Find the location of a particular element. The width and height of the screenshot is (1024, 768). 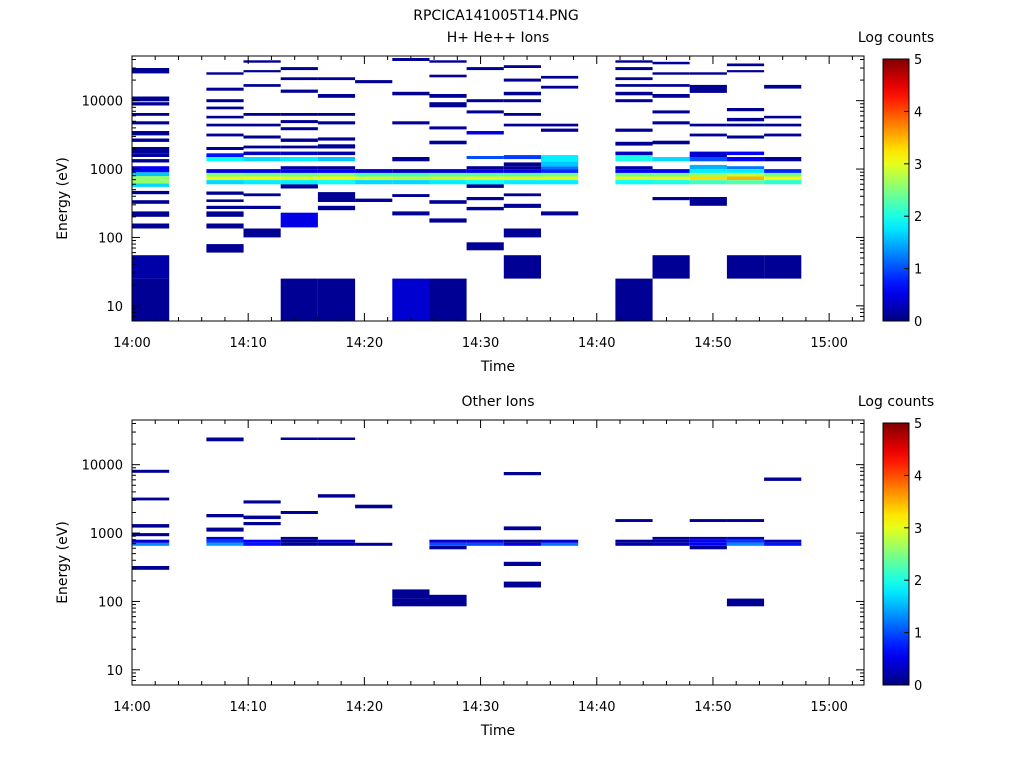

y-tick-label: 10000 is located at coordinates (102, 102).